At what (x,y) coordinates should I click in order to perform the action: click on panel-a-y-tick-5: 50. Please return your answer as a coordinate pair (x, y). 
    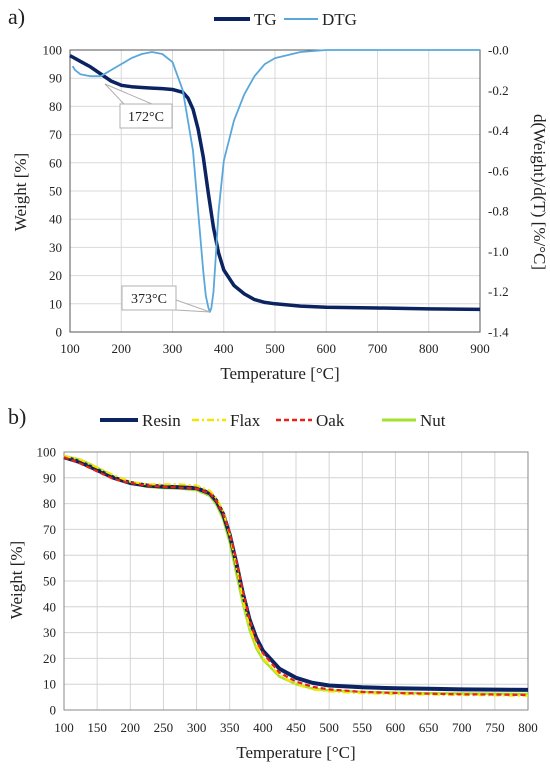
    Looking at the image, I should click on (55, 191).